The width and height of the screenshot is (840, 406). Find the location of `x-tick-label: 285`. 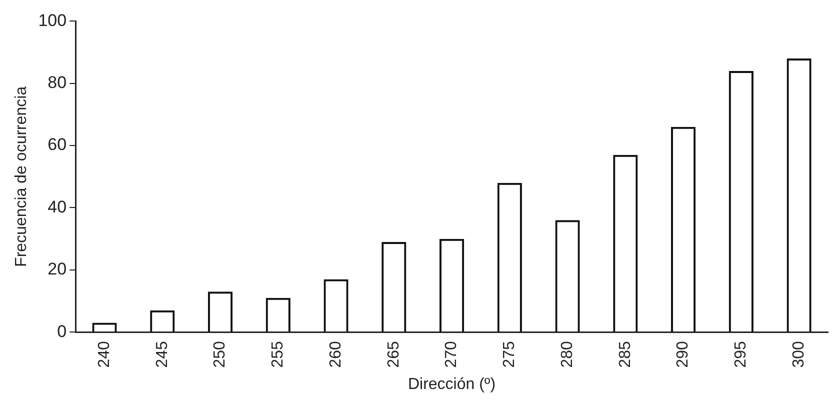

x-tick-label: 285 is located at coordinates (625, 354).